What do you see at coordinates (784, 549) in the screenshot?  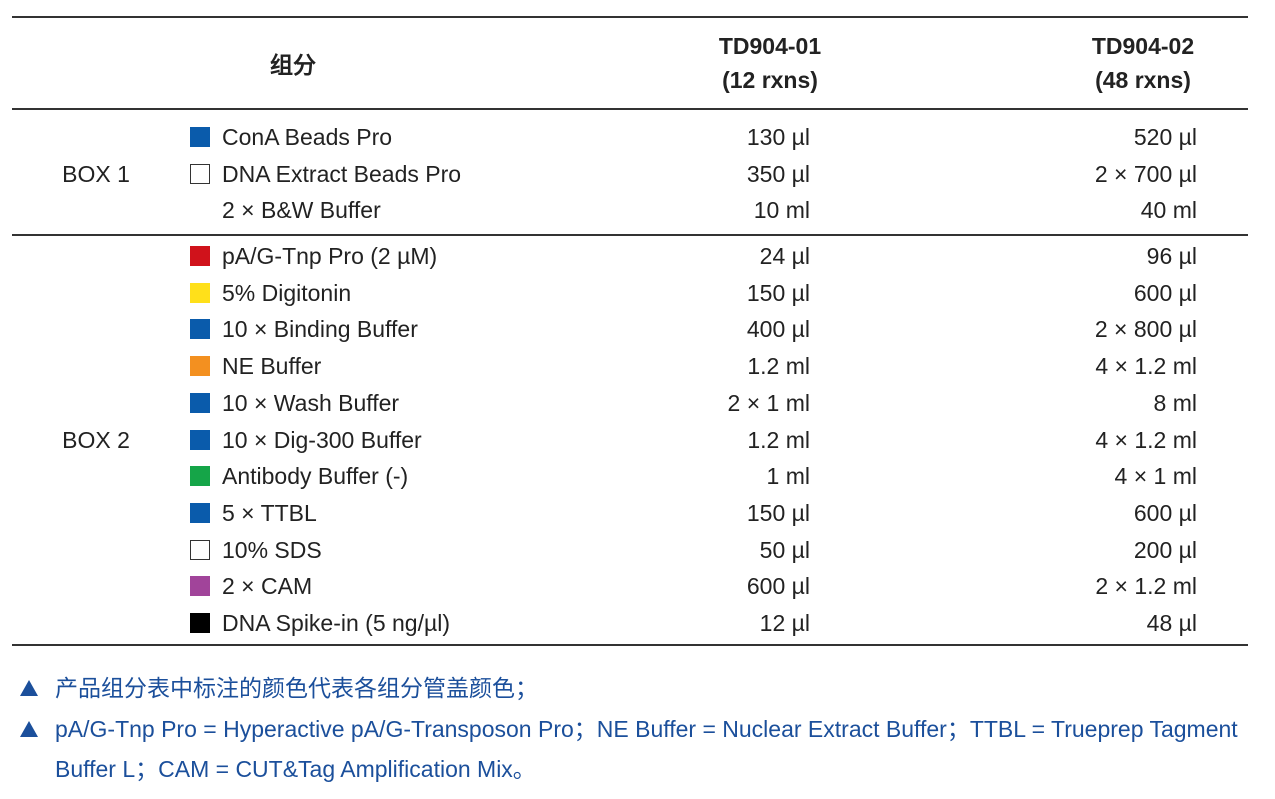 I see `amount: 50 µl` at bounding box center [784, 549].